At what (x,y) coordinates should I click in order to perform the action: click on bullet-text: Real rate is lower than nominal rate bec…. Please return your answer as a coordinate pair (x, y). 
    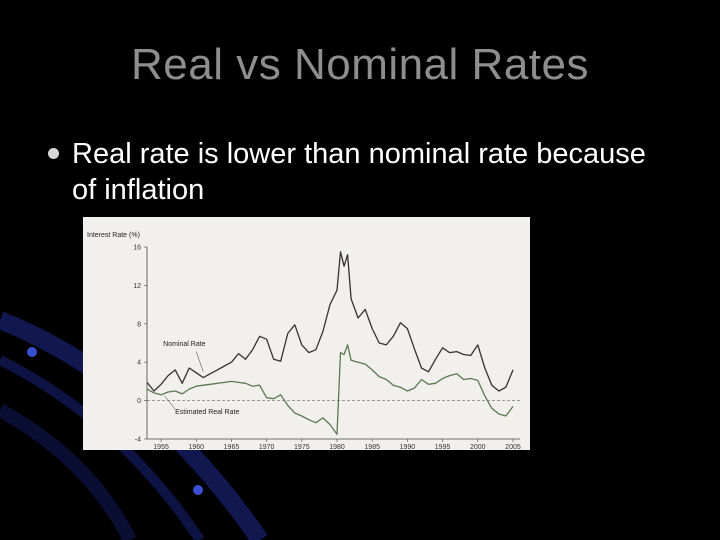
    Looking at the image, I should click on (359, 172).